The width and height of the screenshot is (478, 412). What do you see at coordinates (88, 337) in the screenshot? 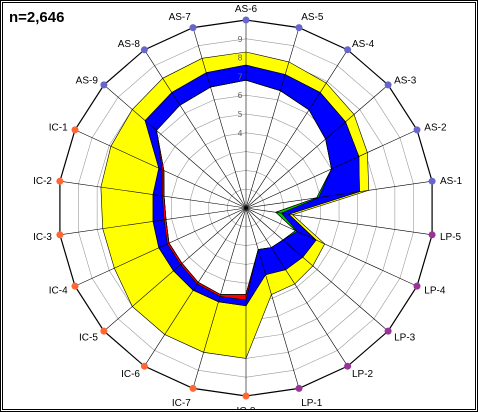
I see `axis-label-ic-5: IC-5` at bounding box center [88, 337].